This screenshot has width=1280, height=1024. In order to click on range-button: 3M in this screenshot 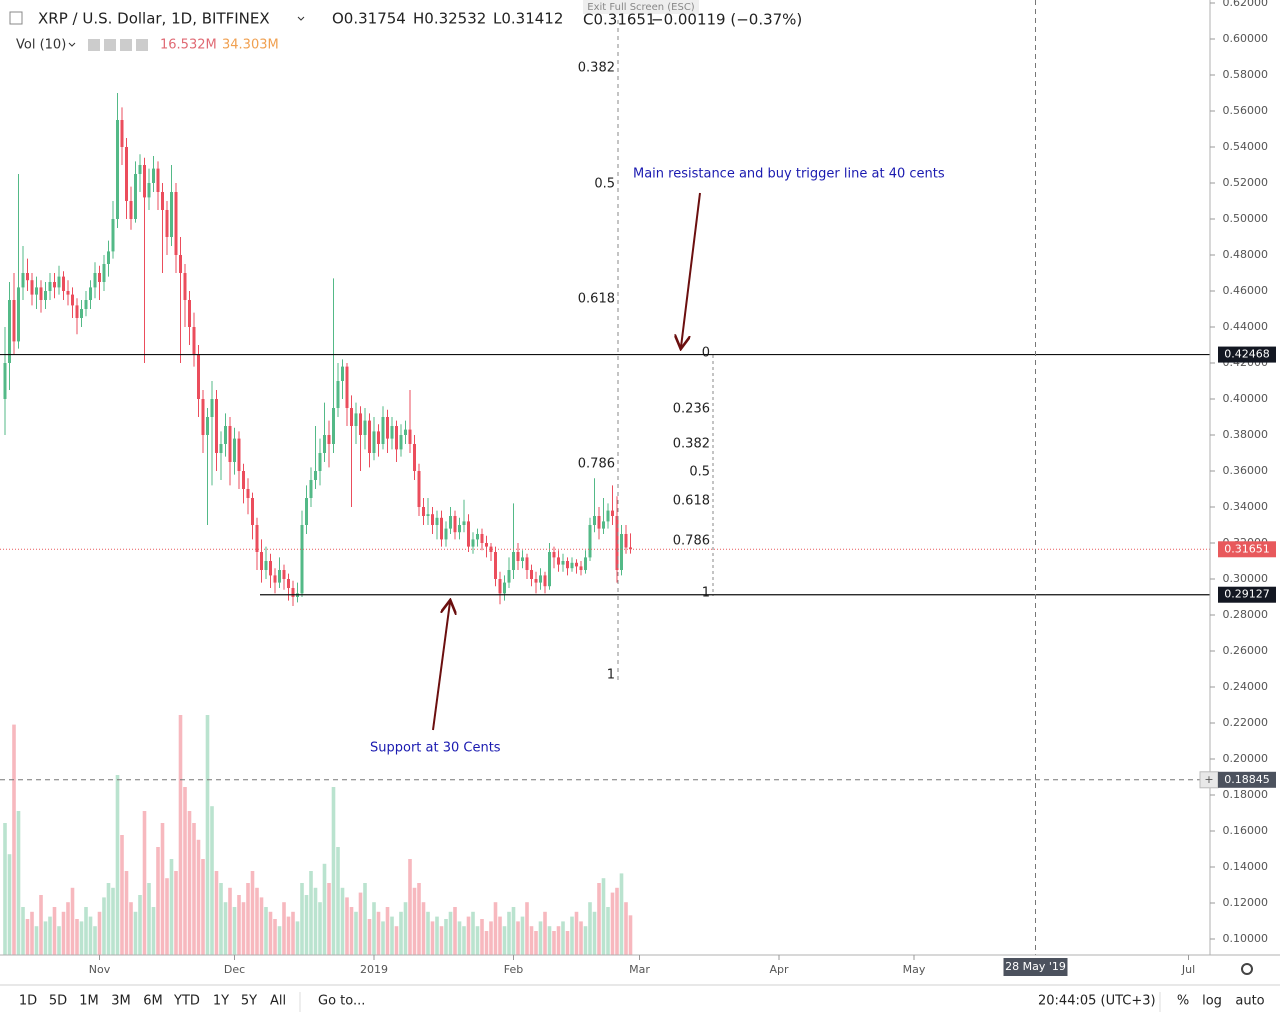, I will do `click(121, 1001)`.